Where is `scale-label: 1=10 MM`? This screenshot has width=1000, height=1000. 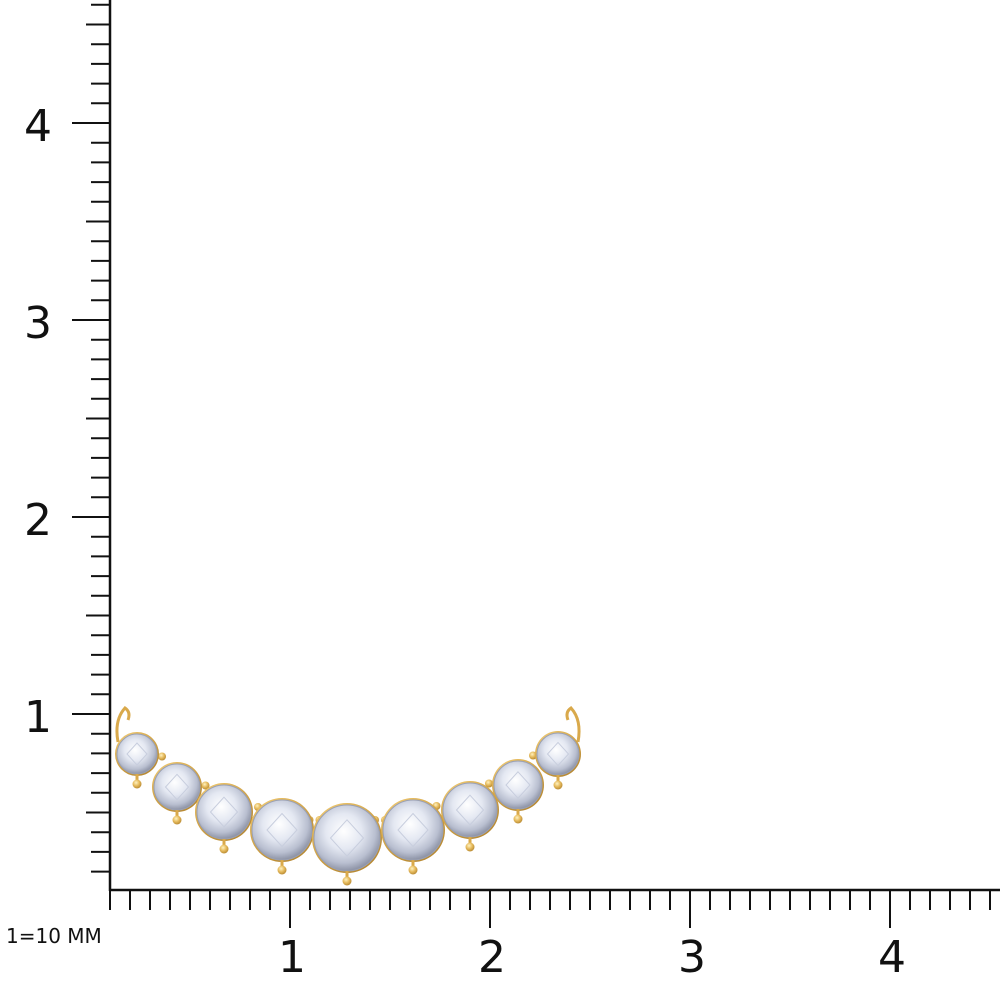
scale-label: 1=10 MM is located at coordinates (54, 936).